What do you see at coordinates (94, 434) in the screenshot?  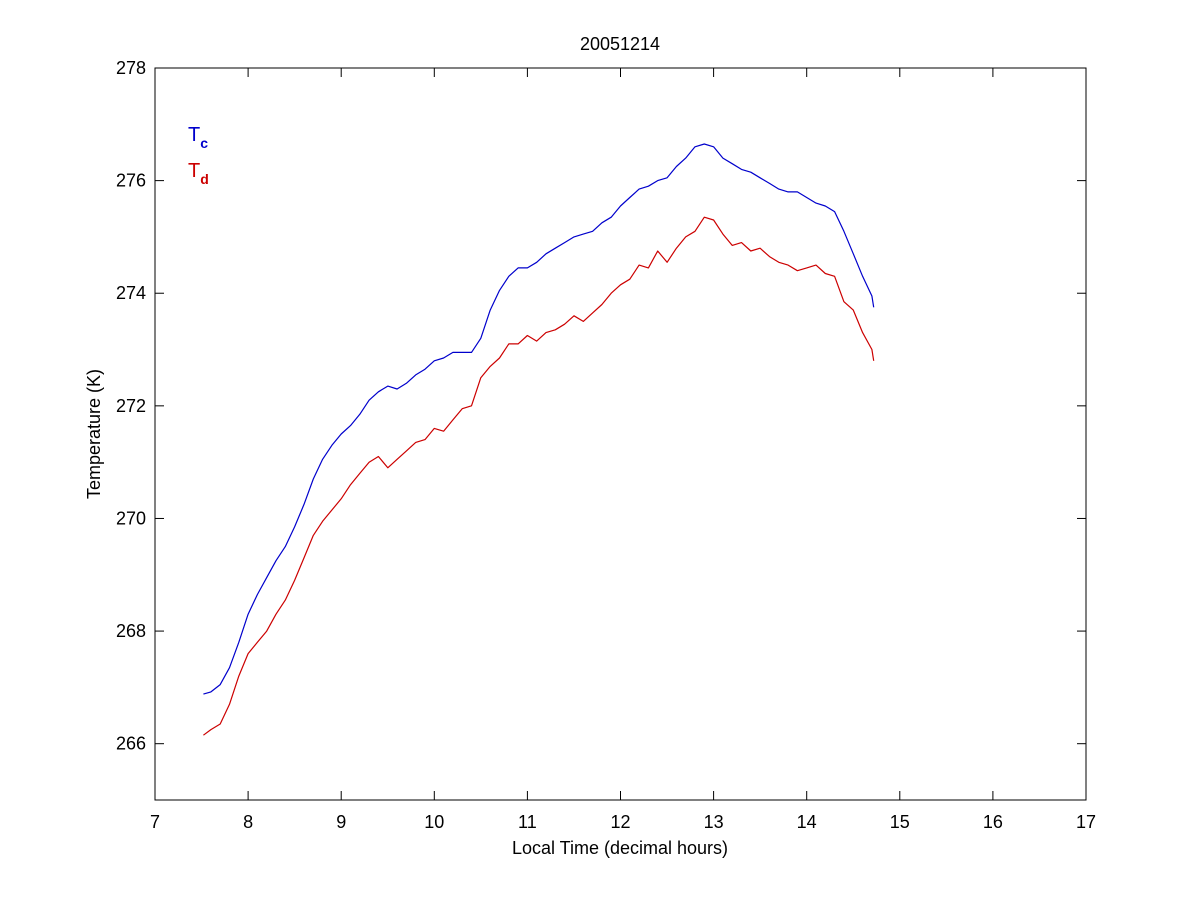 I see `y-axis-label: Temperature (K)` at bounding box center [94, 434].